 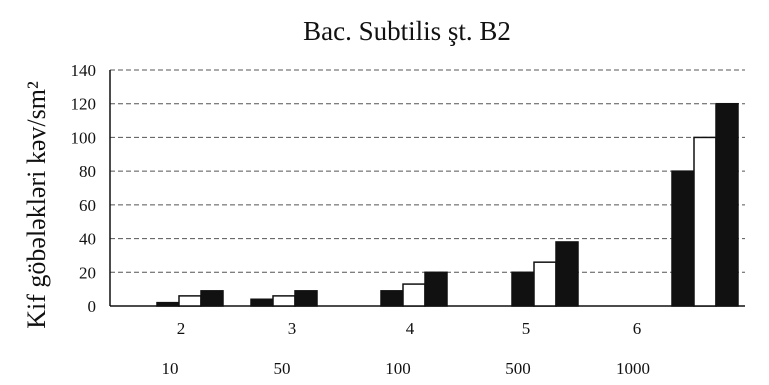 I want to click on y-tick-labels: 0 20 40 60 80 100 120 140, so click(x=84, y=188).